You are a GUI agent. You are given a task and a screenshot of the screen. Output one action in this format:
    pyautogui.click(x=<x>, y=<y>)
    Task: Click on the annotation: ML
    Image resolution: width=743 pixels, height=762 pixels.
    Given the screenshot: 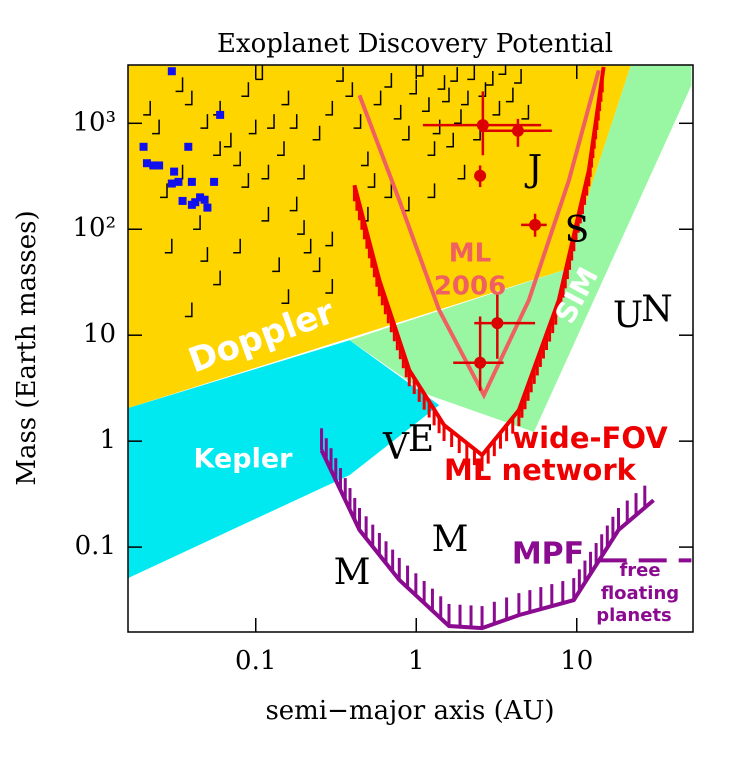 What is the action you would take?
    pyautogui.click(x=470, y=254)
    